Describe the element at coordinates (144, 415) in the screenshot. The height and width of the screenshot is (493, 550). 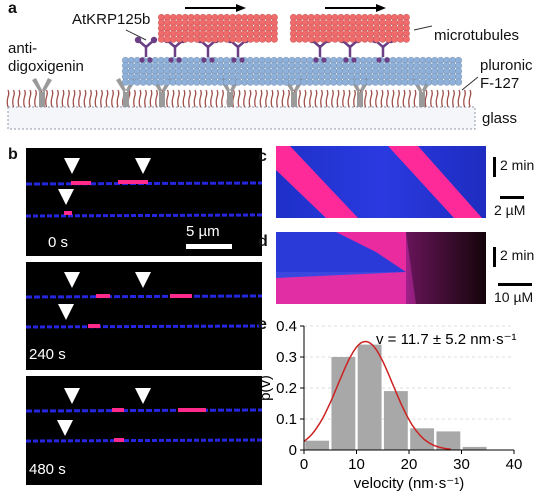
I see `frame-480s-content` at that location.